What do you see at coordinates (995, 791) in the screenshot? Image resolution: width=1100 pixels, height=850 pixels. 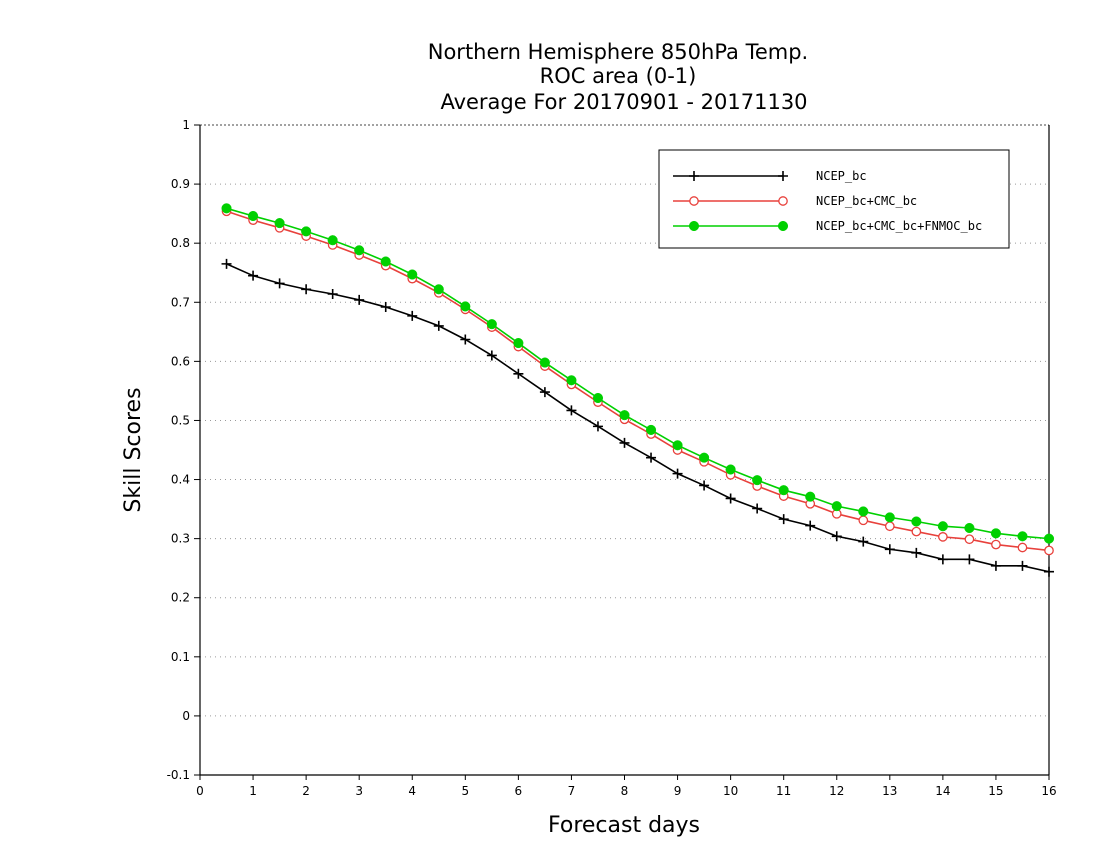 I see `x-tick-label: 15` at bounding box center [995, 791].